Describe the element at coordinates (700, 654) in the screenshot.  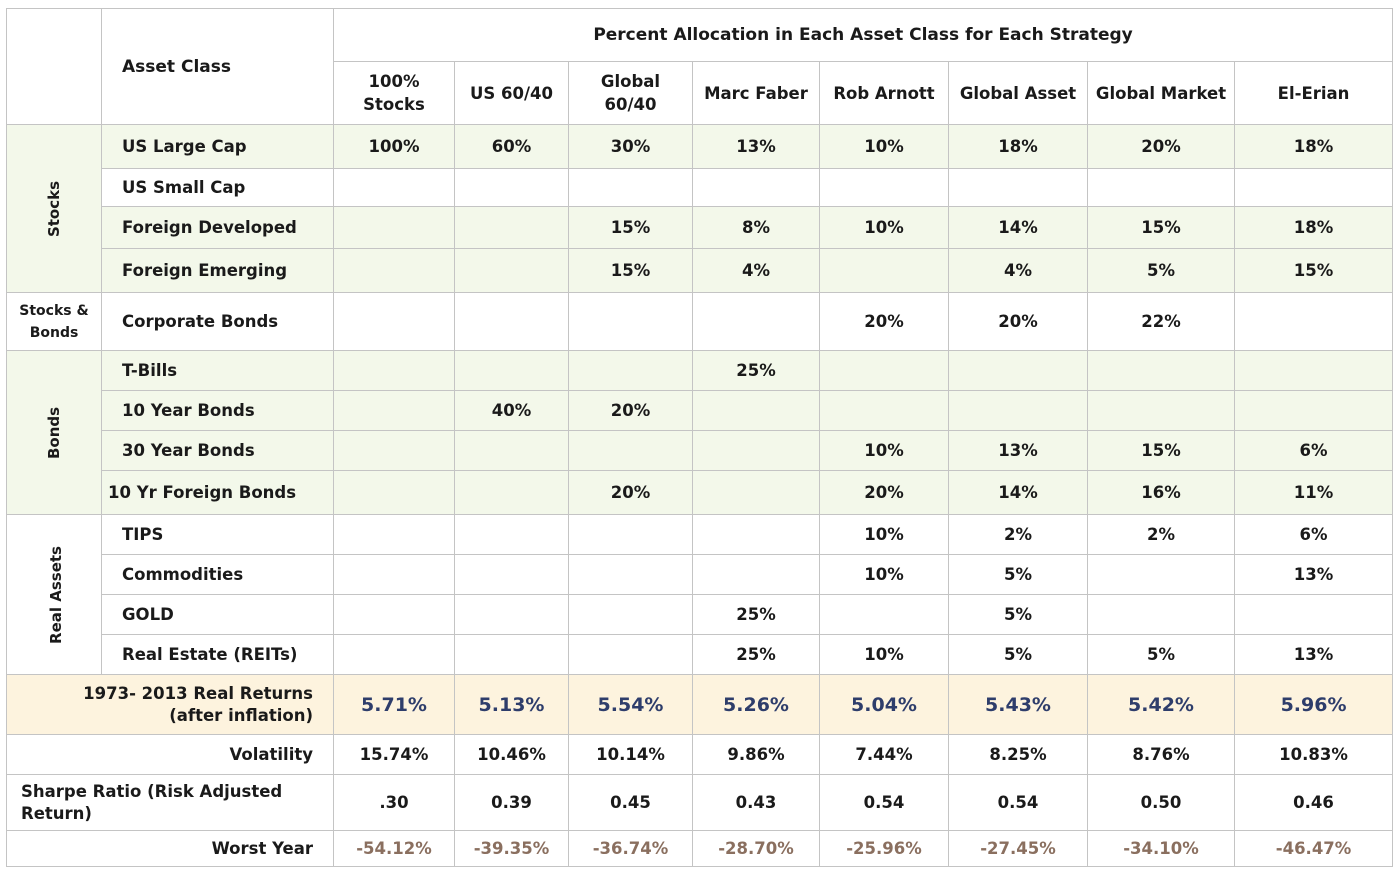
I see `table-row: Real Estate (REITs) 25% 10% 5% 5% 13%` at that location.